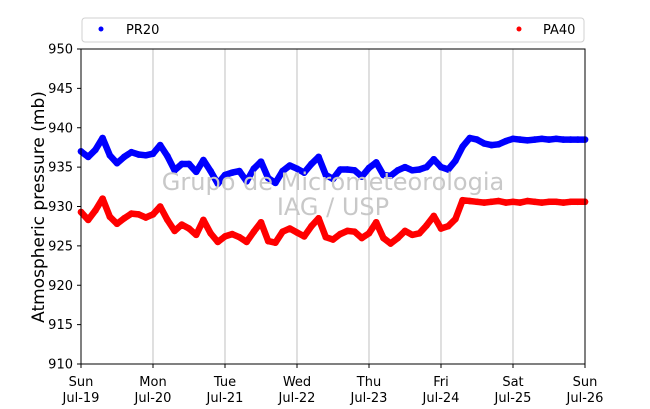 The height and width of the screenshot is (409, 650). Describe the element at coordinates (441, 382) in the screenshot. I see `x-tick-day: Fri` at that location.